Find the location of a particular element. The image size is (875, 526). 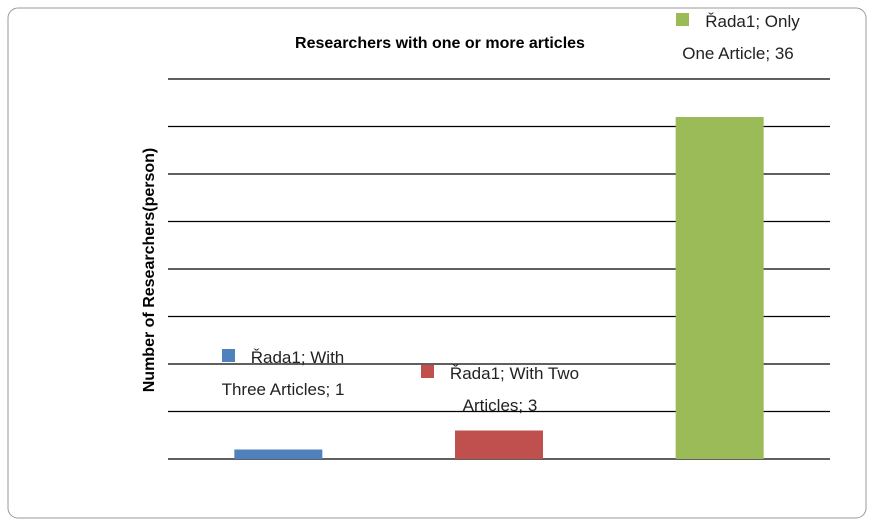

data-label-text: Řada1; With Three Articles; 1 is located at coordinates (283, 373).